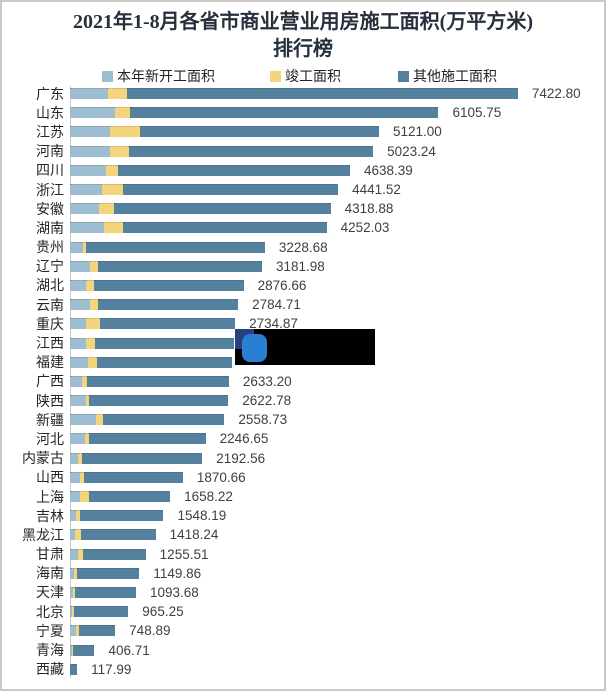  What do you see at coordinates (194, 535) in the screenshot?
I see `value-label: 1418.24` at bounding box center [194, 535].